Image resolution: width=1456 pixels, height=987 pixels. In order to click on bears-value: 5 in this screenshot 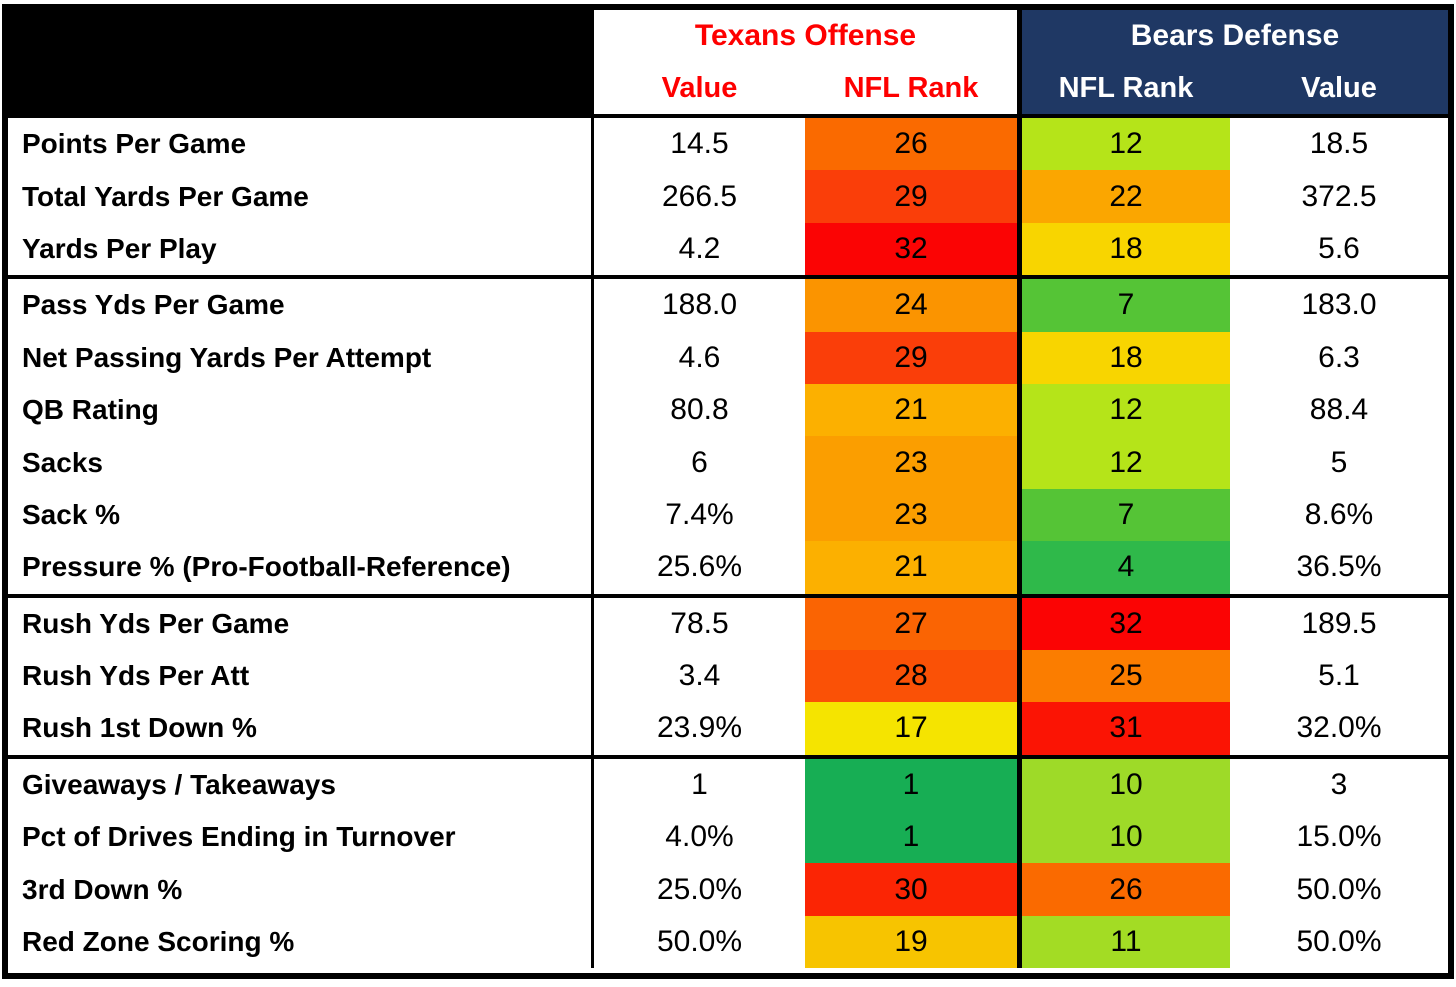, I will do `click(1339, 462)`.